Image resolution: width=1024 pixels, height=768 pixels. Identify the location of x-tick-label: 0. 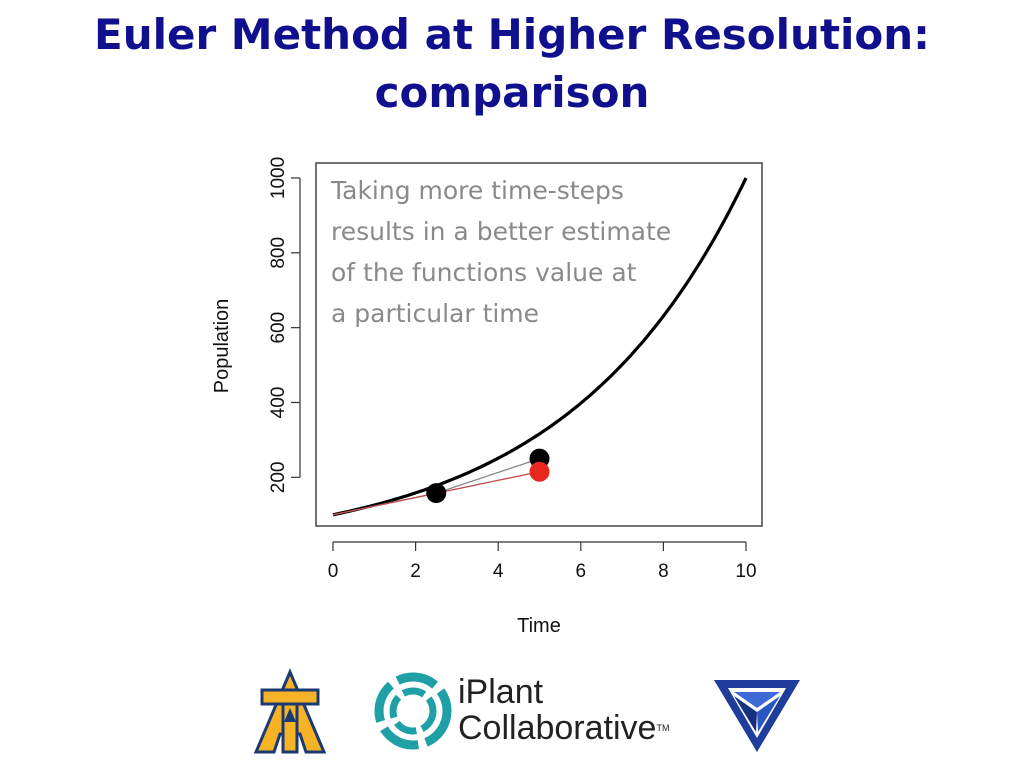
(333, 571).